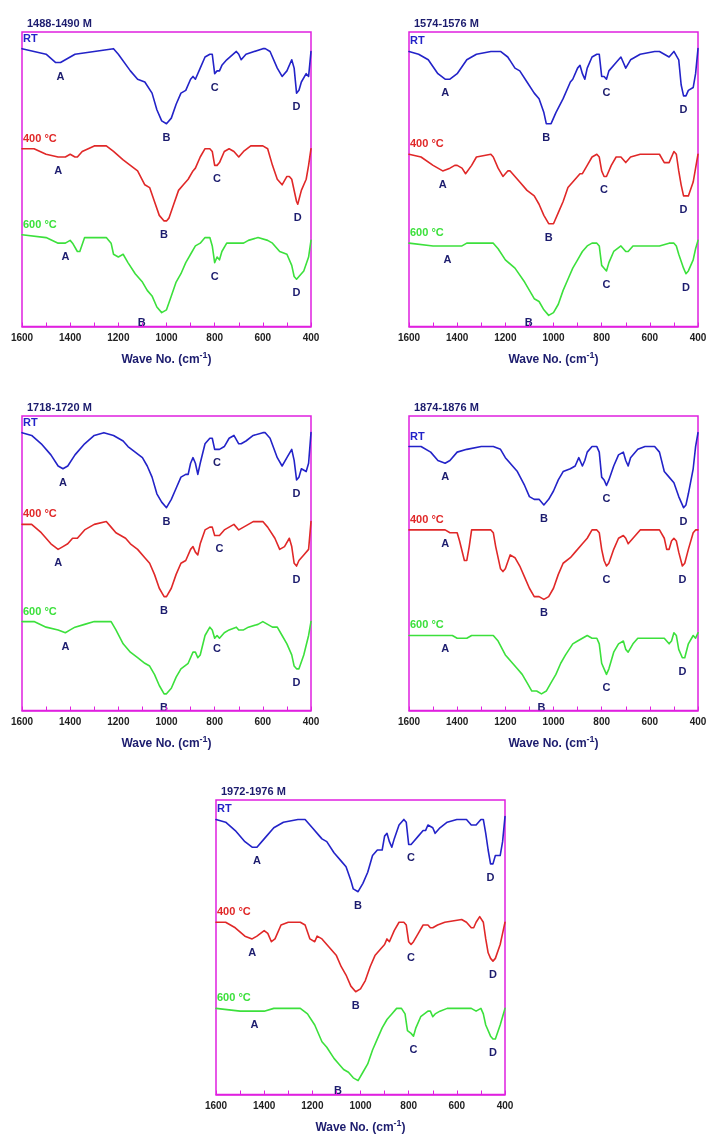  I want to click on chart-title: 1718-1720 M, so click(59, 406).